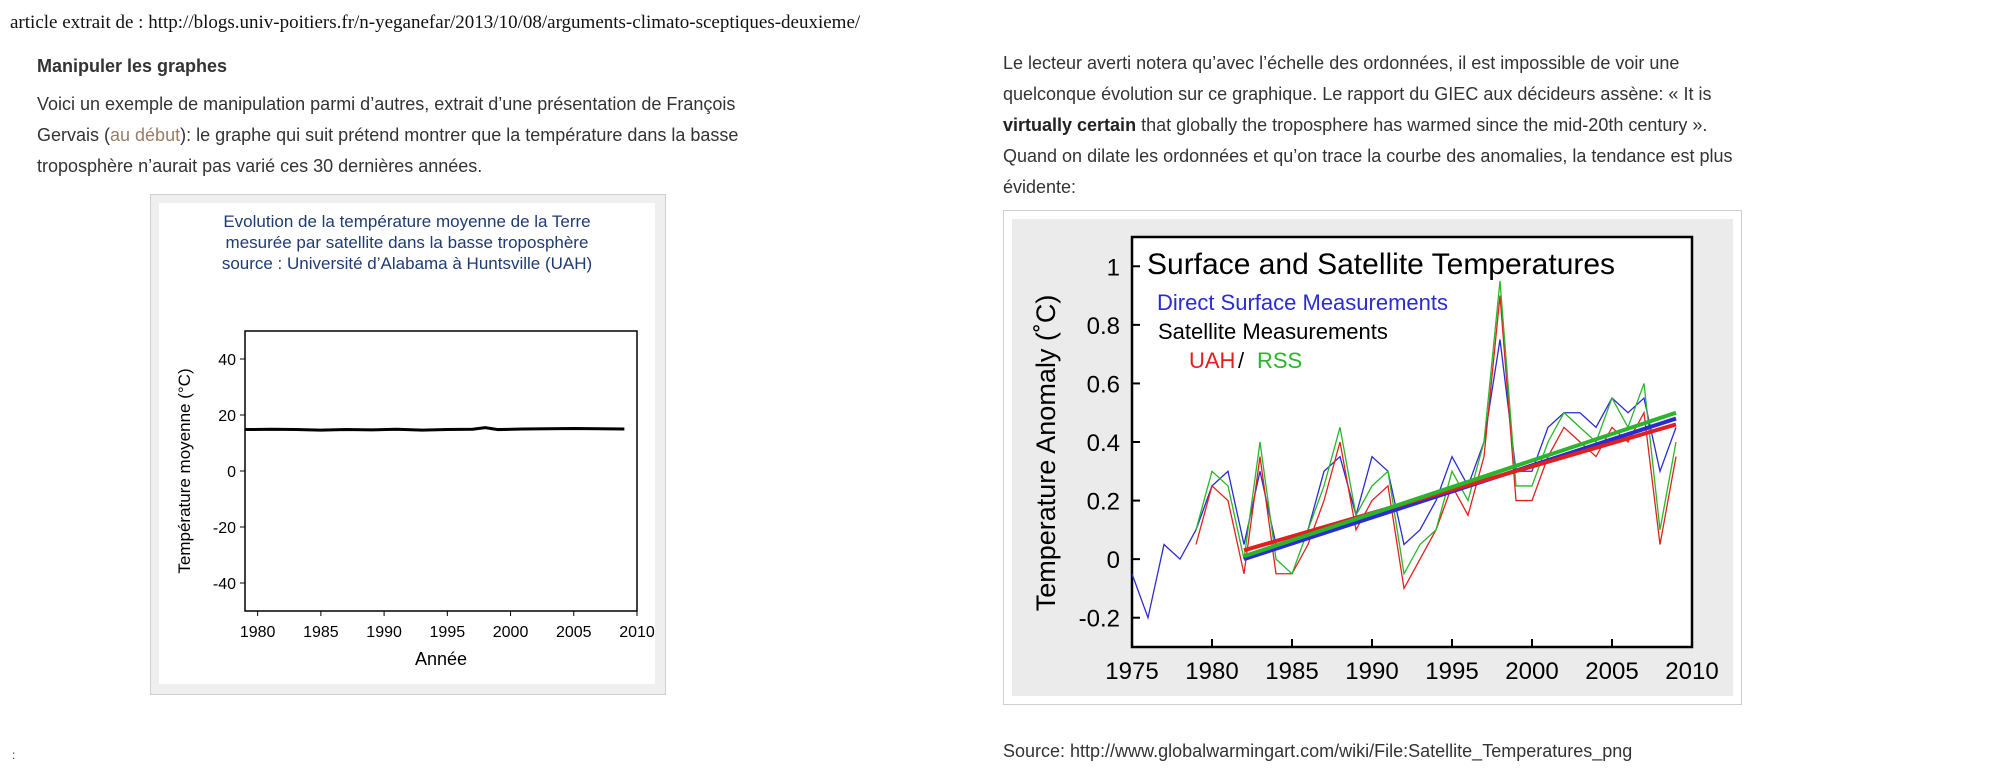  What do you see at coordinates (441, 471) in the screenshot?
I see `chart1-plot-frame` at bounding box center [441, 471].